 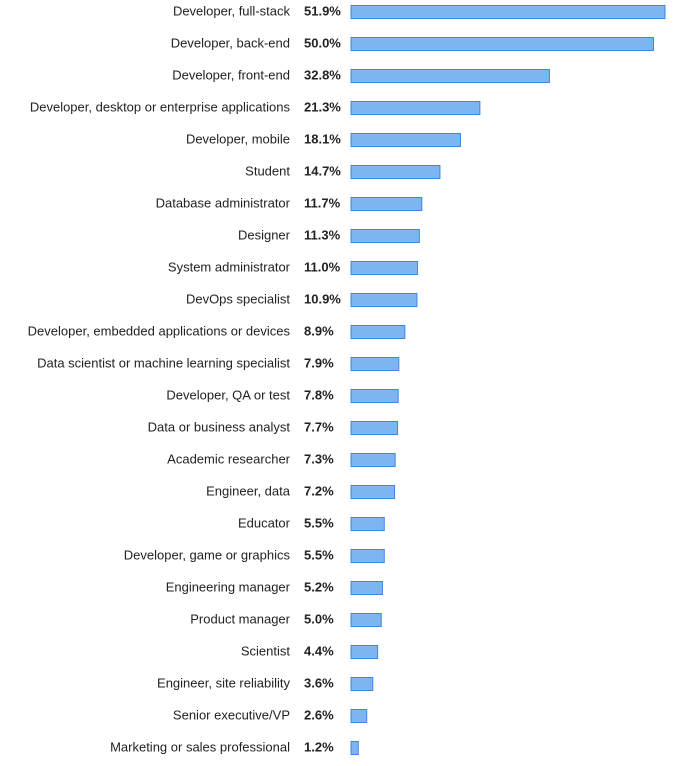 I want to click on category-label: Scientist, so click(x=266, y=650).